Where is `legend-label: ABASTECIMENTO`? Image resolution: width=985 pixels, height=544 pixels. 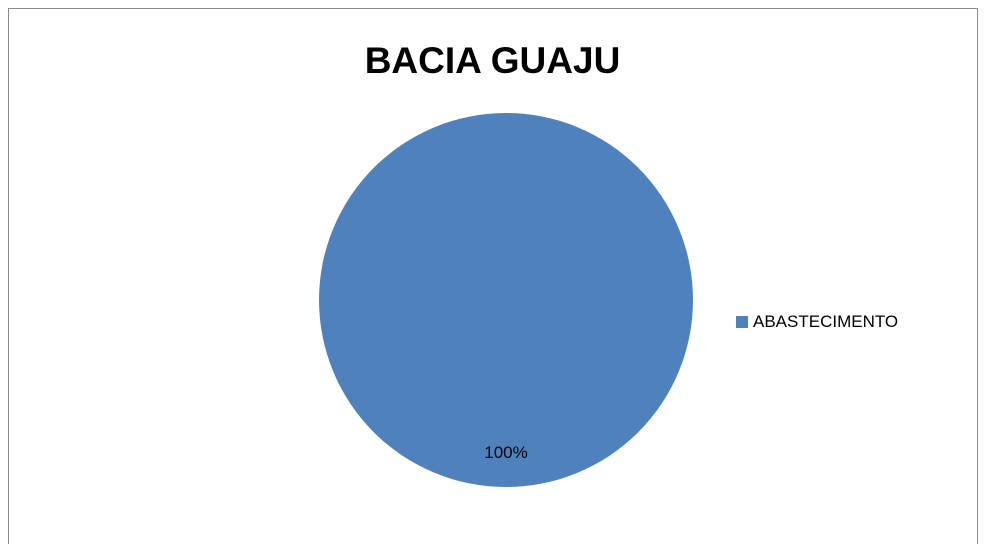
legend-label: ABASTECIMENTO is located at coordinates (826, 321).